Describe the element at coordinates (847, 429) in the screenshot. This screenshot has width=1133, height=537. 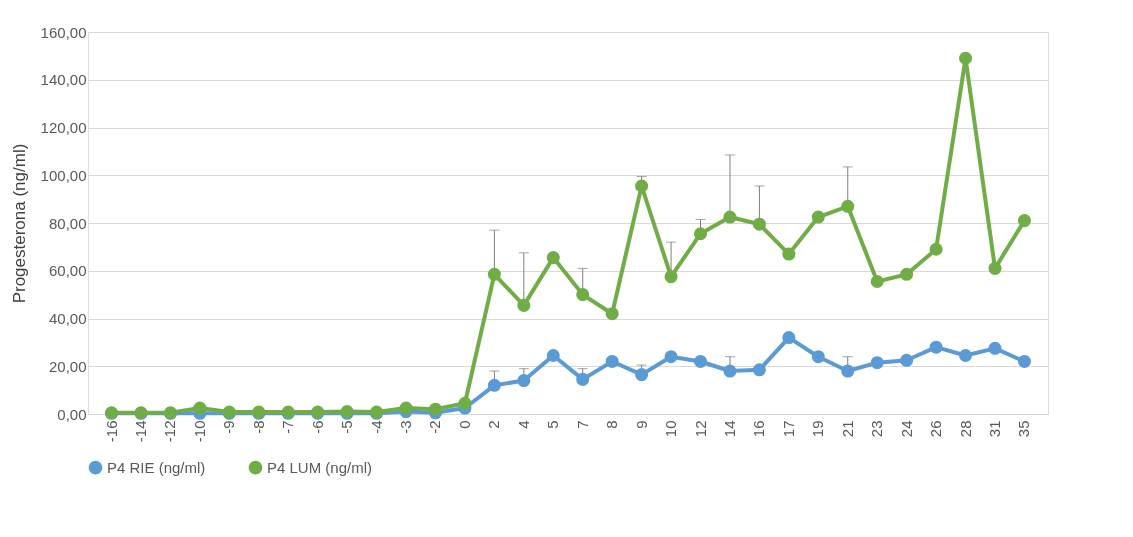
I see `x-tick-label: 21` at that location.